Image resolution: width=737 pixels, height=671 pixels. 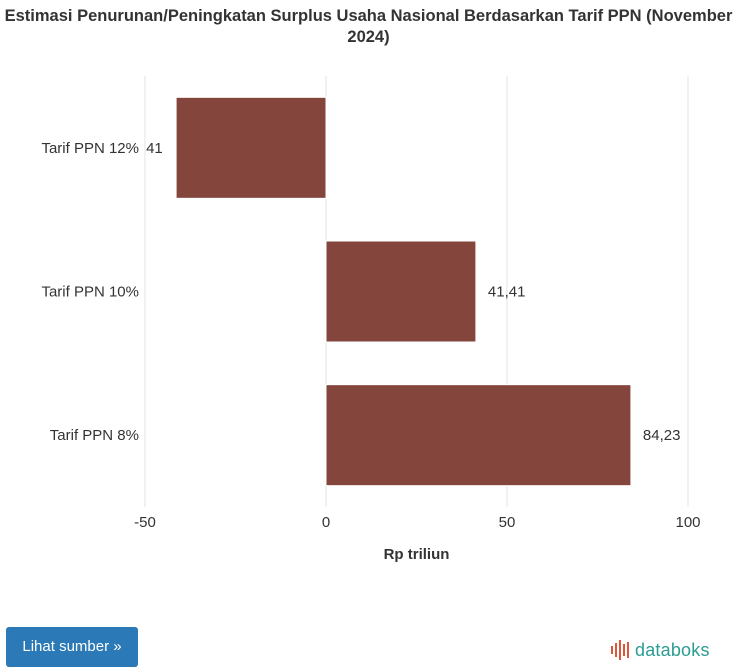 What do you see at coordinates (417, 554) in the screenshot?
I see `x-axis-title: Rp triliun` at bounding box center [417, 554].